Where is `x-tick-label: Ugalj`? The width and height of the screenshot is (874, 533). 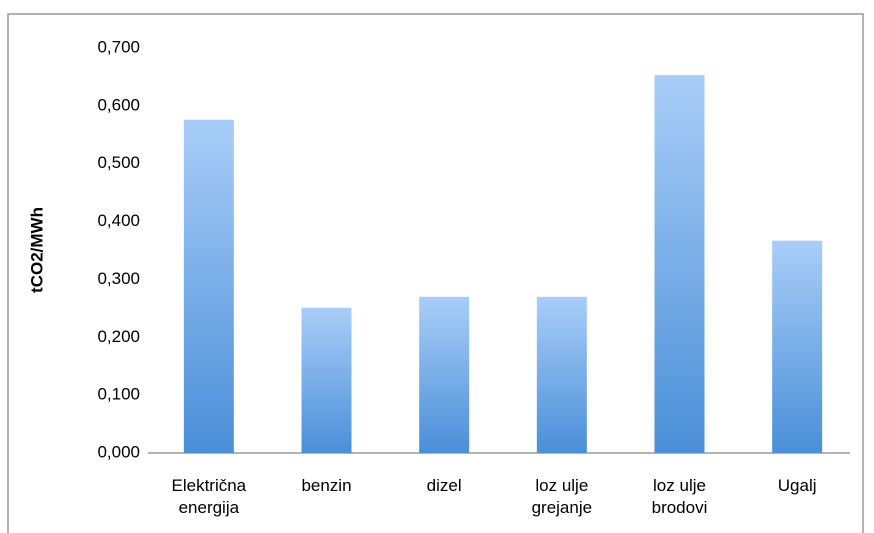 x-tick-label: Ugalj is located at coordinates (797, 485).